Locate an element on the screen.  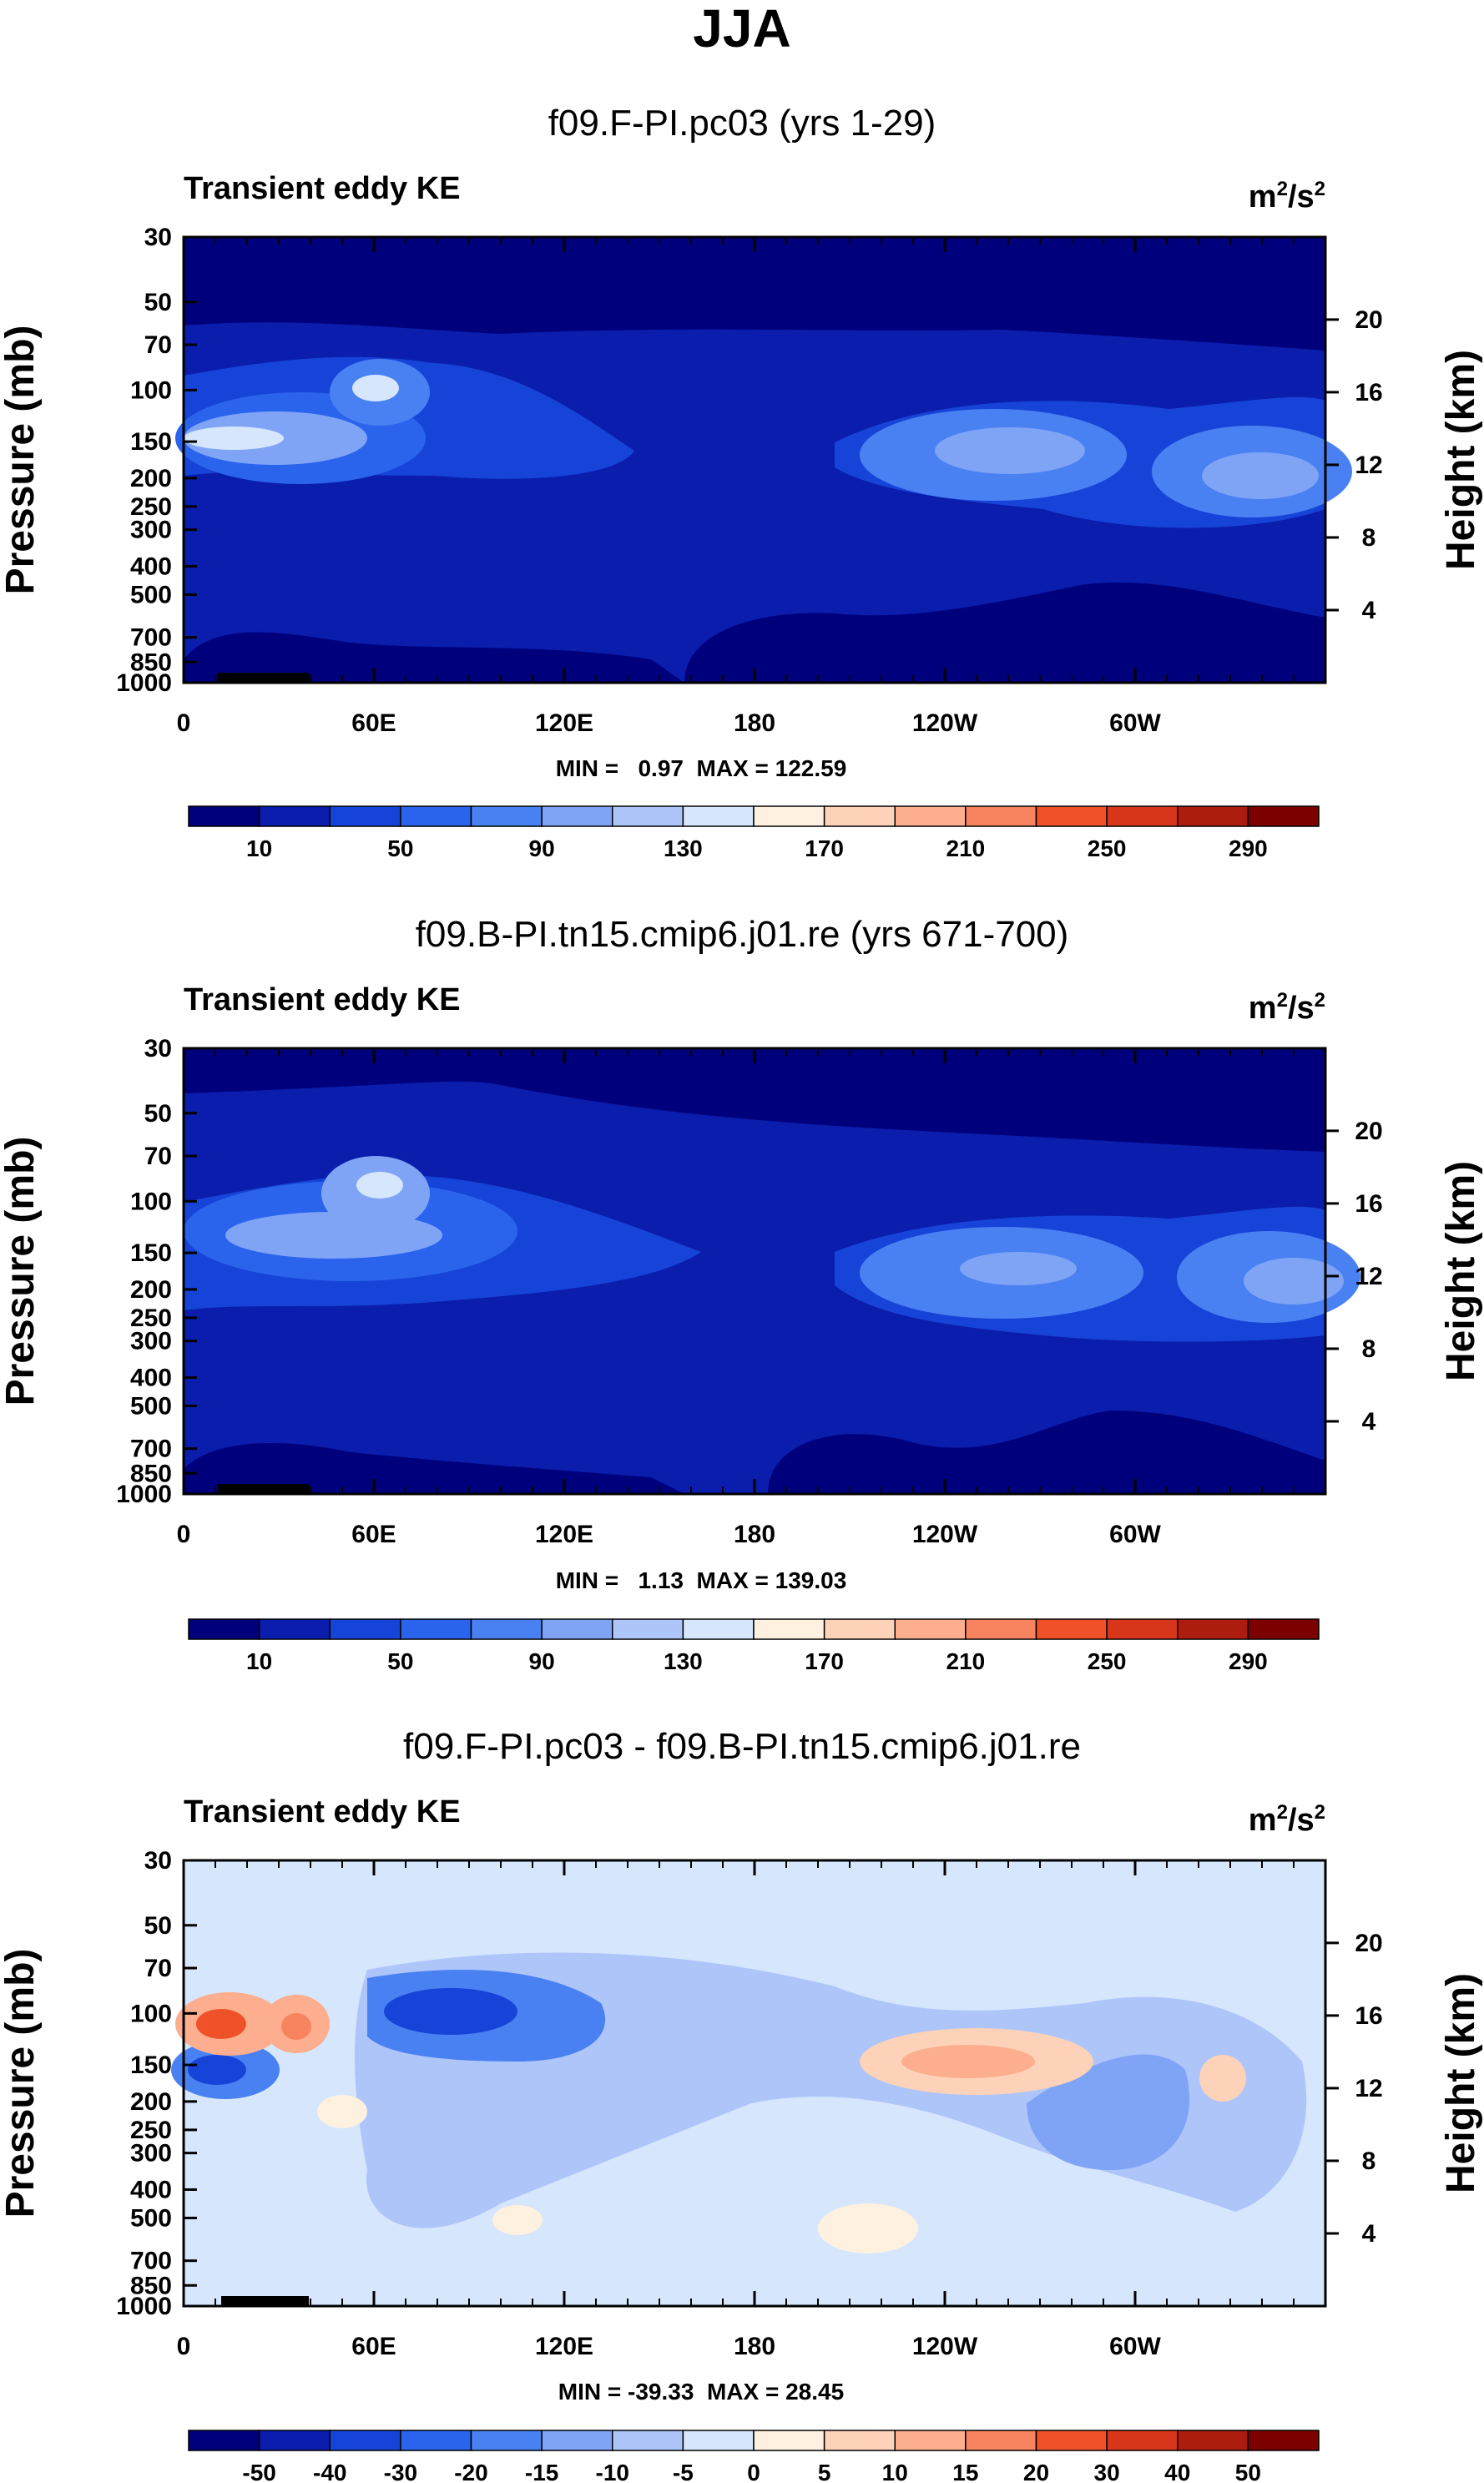
colorbar-label: 50 is located at coordinates (400, 1661).